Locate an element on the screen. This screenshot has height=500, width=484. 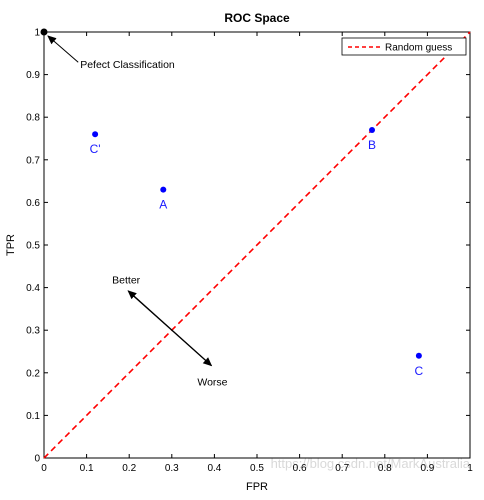
y-tick-label: 0.3 is located at coordinates (33, 331).